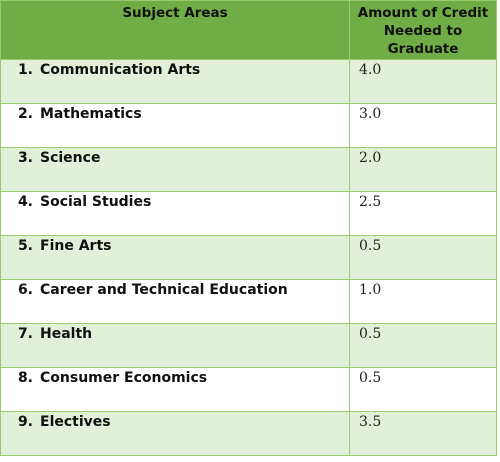  What do you see at coordinates (25, 290) in the screenshot?
I see `row-number: 6.` at bounding box center [25, 290].